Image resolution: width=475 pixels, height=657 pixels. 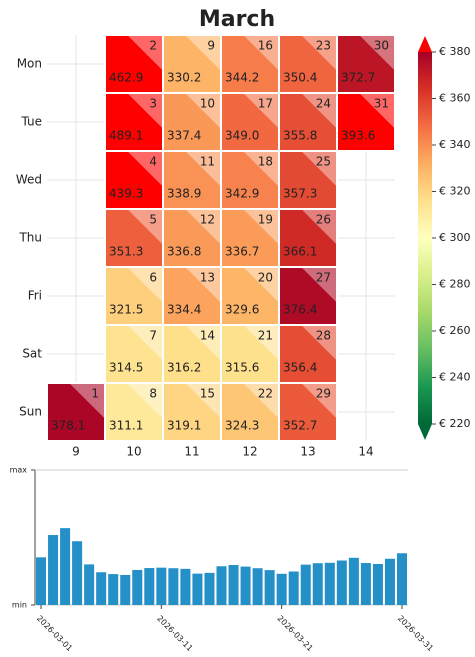 What do you see at coordinates (153, 220) in the screenshot?
I see `day-number: 5` at bounding box center [153, 220].